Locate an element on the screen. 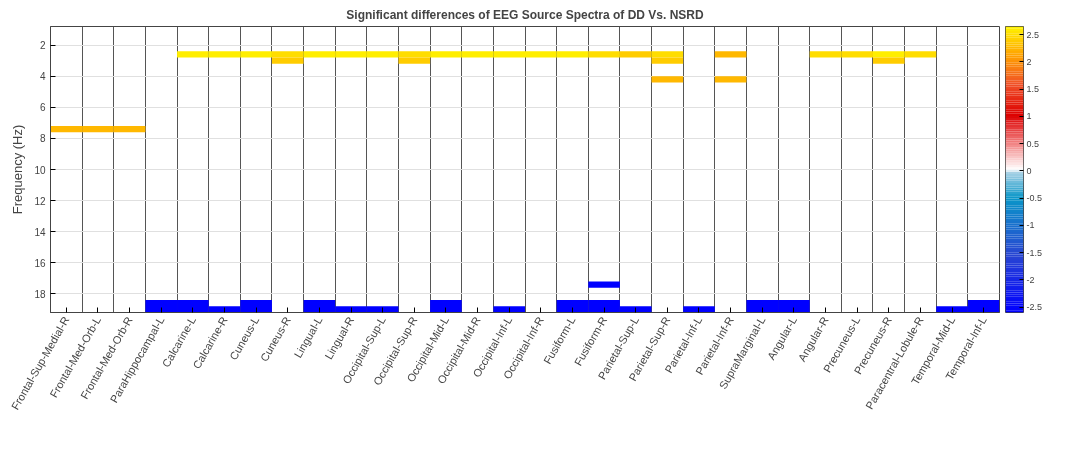 The image size is (1065, 454). y-tick-label: 6 is located at coordinates (42, 108).